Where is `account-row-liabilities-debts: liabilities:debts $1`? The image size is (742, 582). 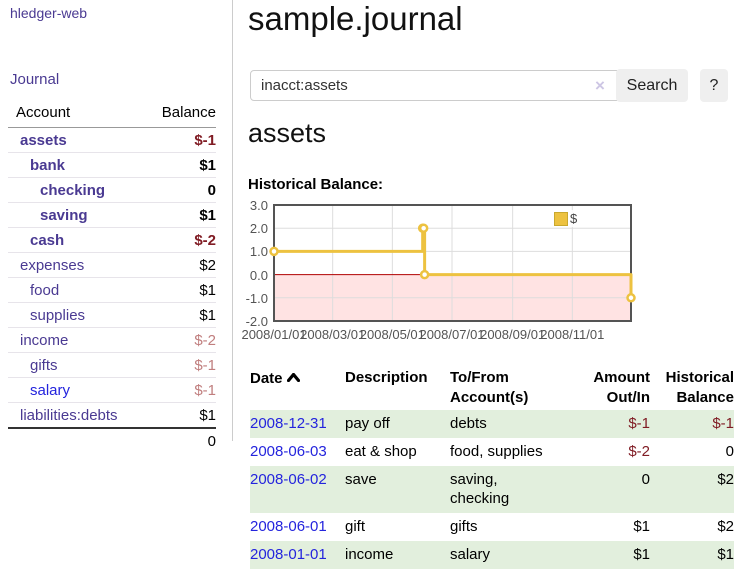
account-row-liabilities-debts: liabilities:debts $1 is located at coordinates (112, 415).